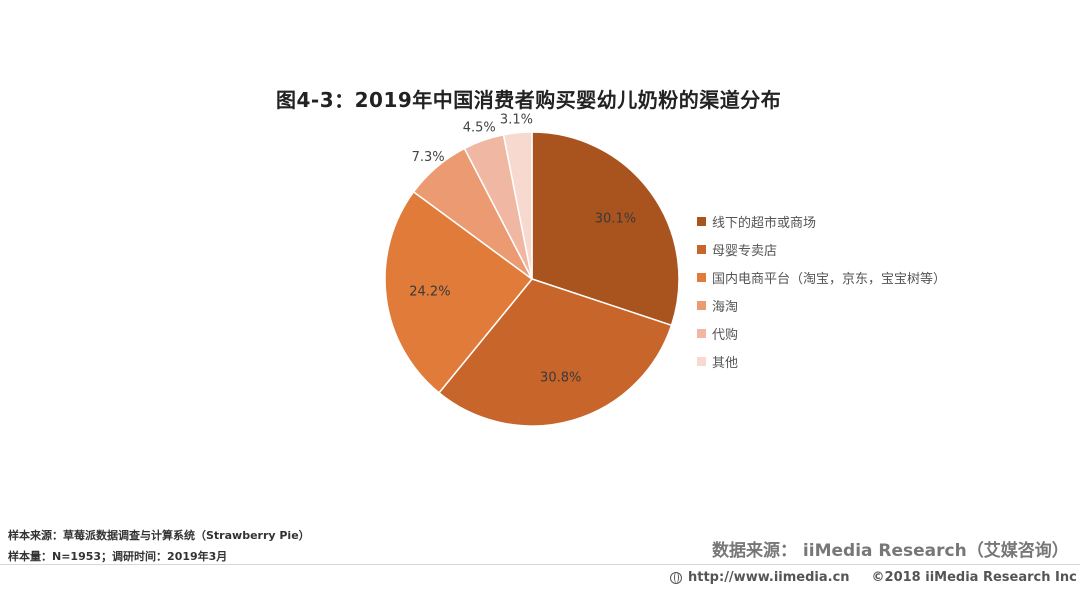 The width and height of the screenshot is (1080, 592). What do you see at coordinates (821, 249) in the screenshot?
I see `legend-item-maternity-store: 母婴专卖店` at bounding box center [821, 249].